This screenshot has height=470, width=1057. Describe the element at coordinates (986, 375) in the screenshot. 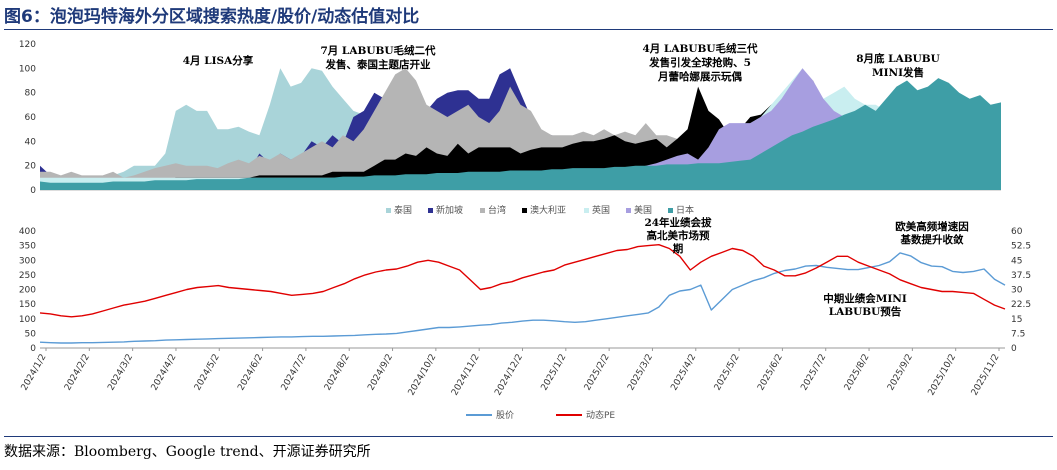

I see `x-tick-label: 2025/11/2` at that location.